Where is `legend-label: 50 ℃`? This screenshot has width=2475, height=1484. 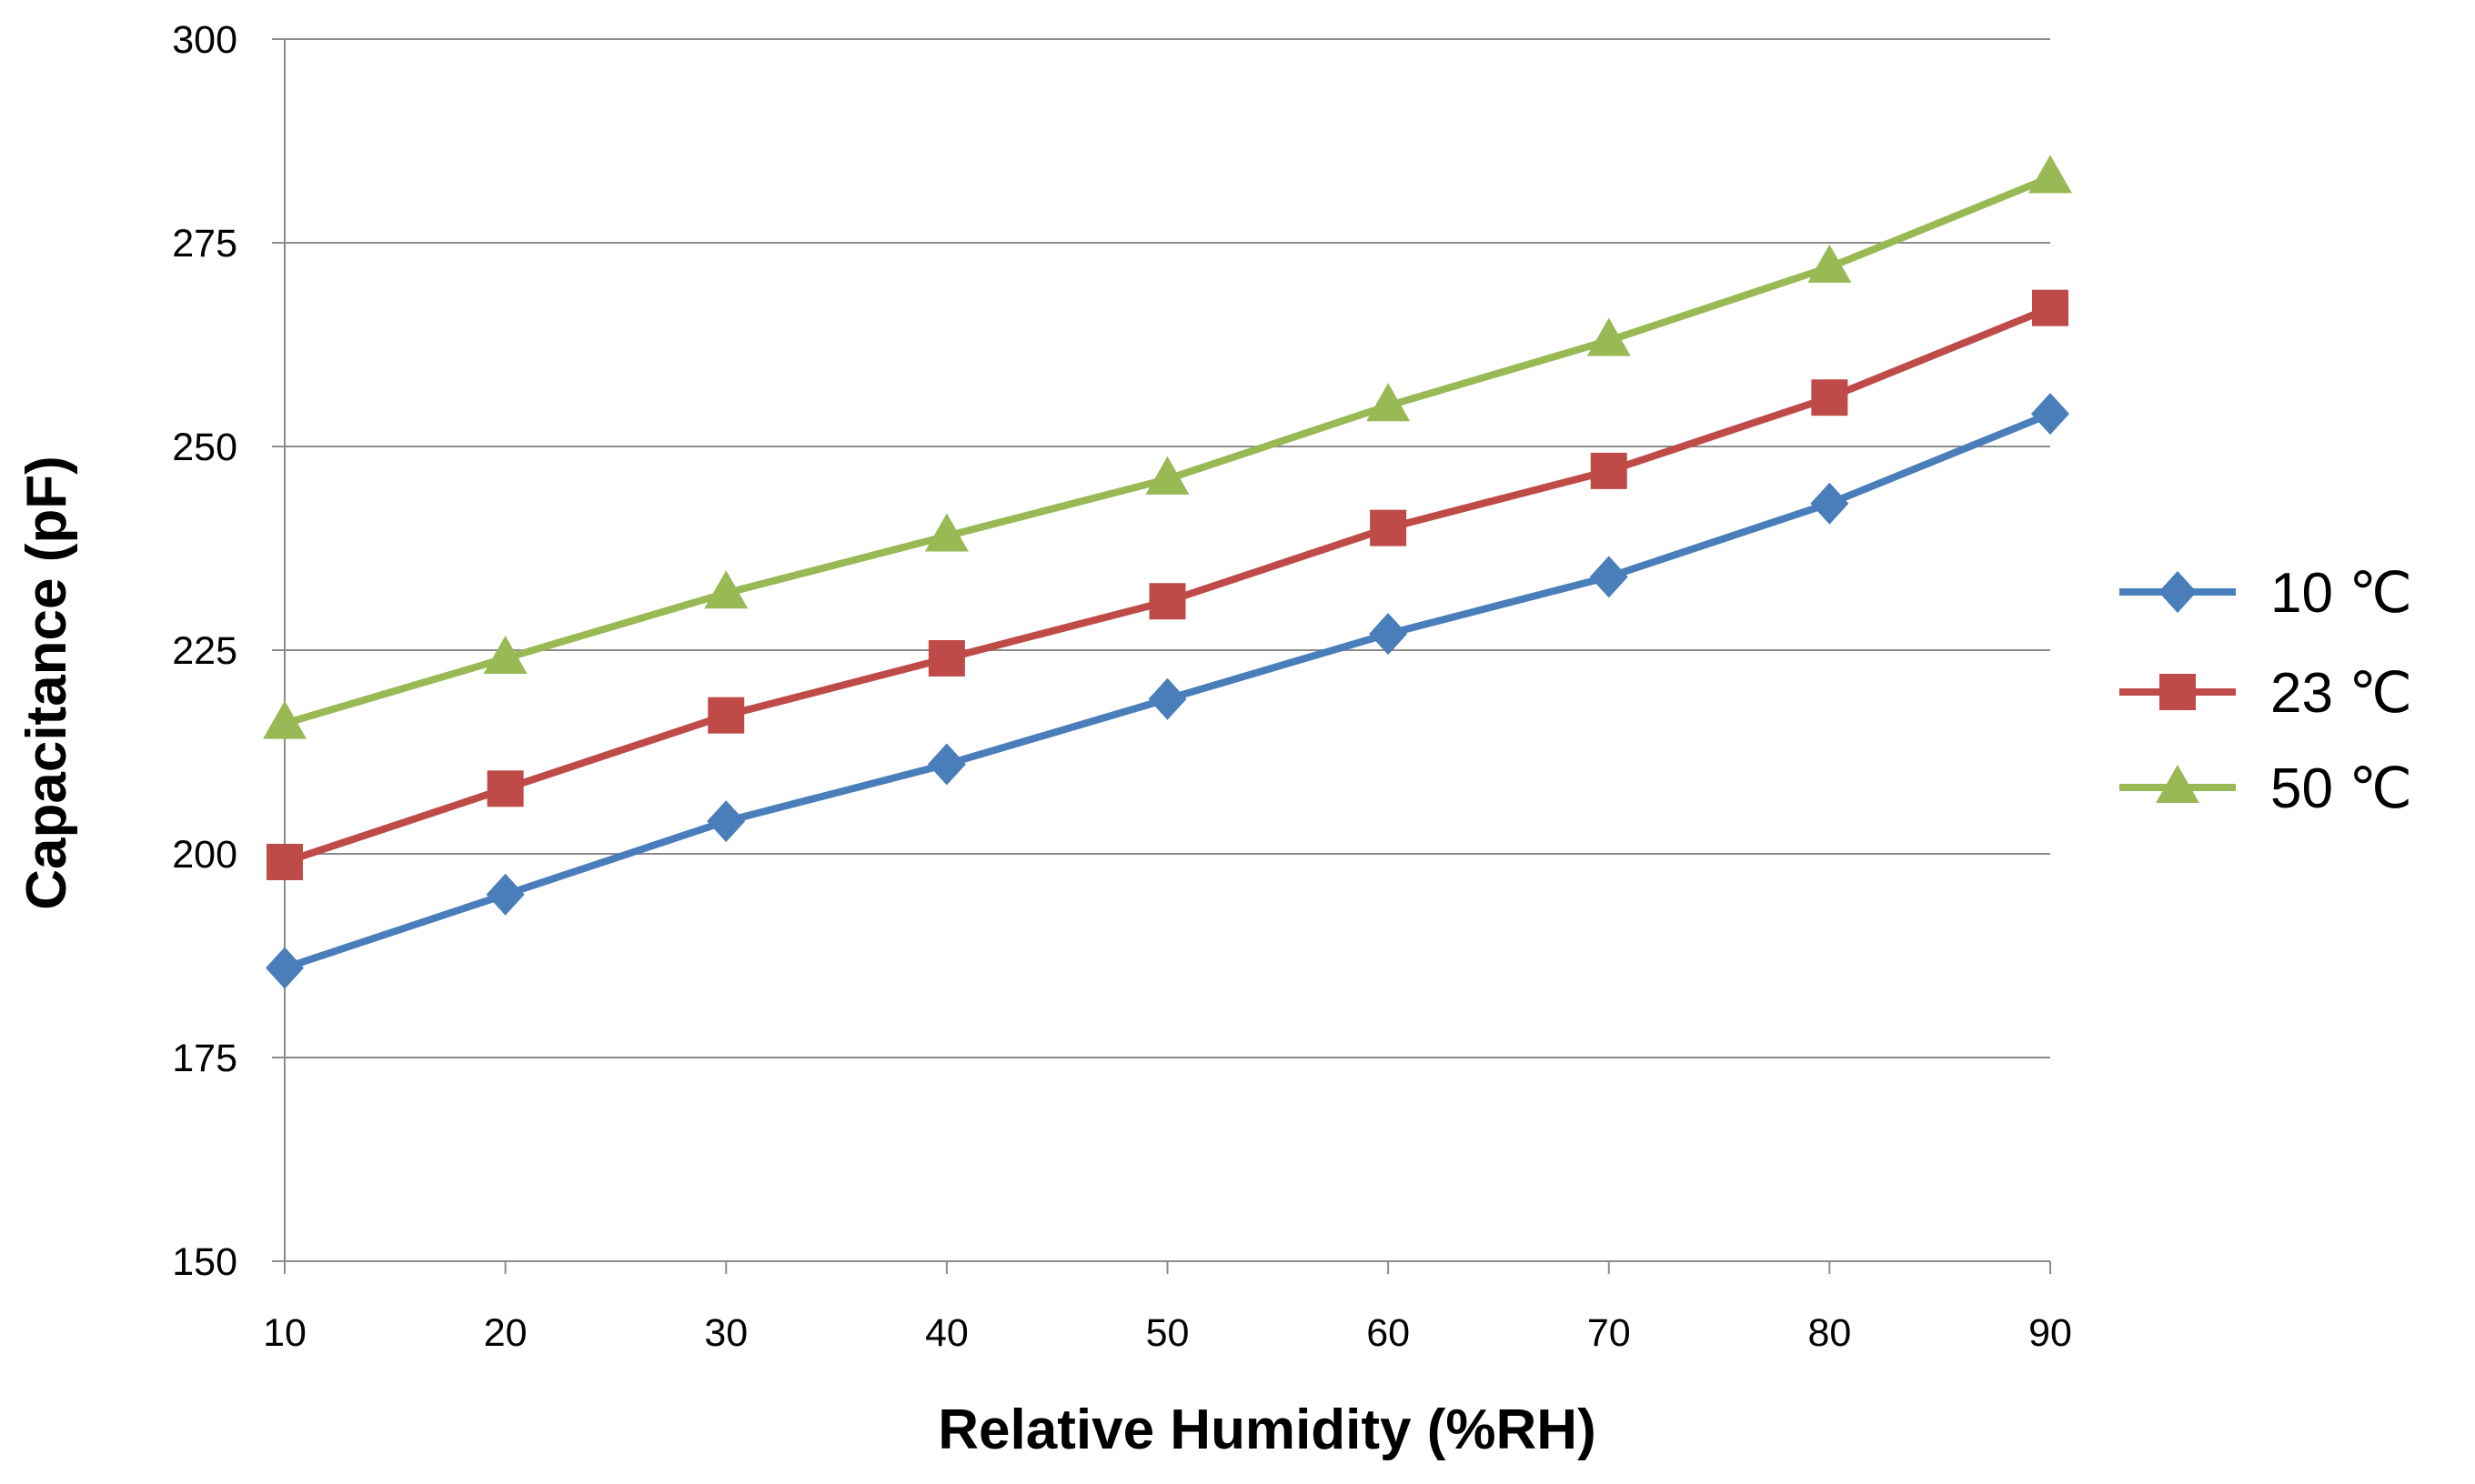 legend-label: 50 ℃ is located at coordinates (2341, 788).